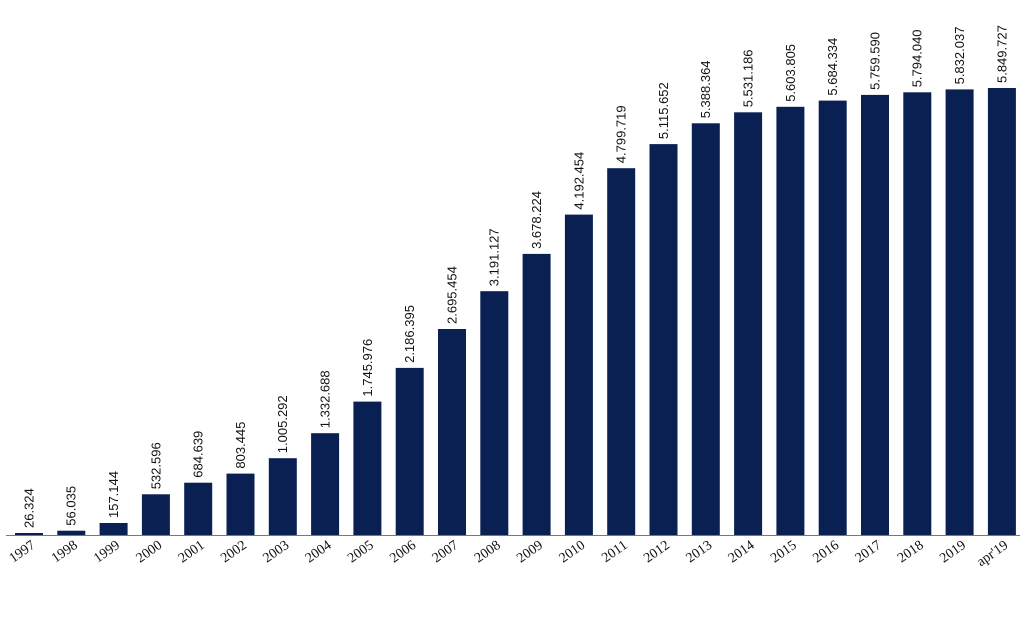  I want to click on x-tick-label-2016: 2016, so click(826, 552).